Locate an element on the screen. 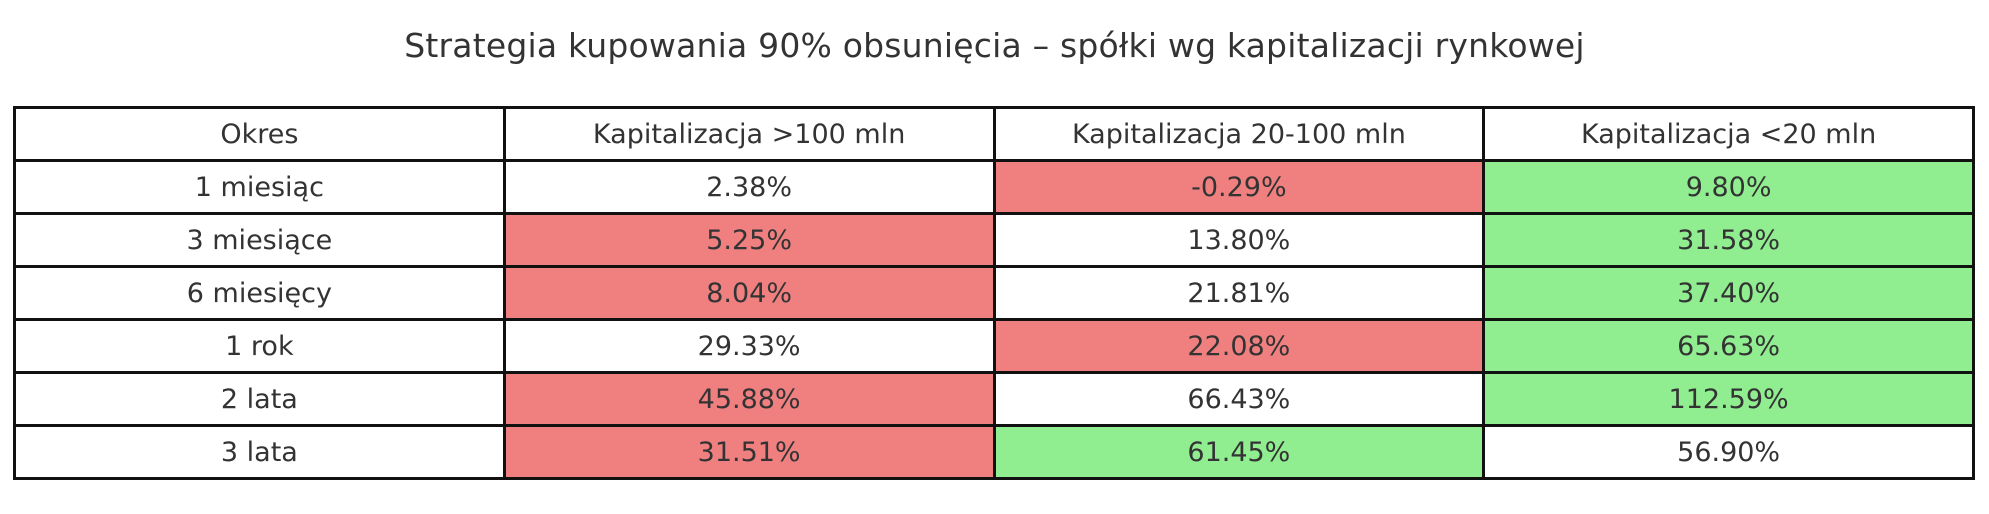 This screenshot has width=1989, height=514. value-cell: 56.90% is located at coordinates (1728, 452).